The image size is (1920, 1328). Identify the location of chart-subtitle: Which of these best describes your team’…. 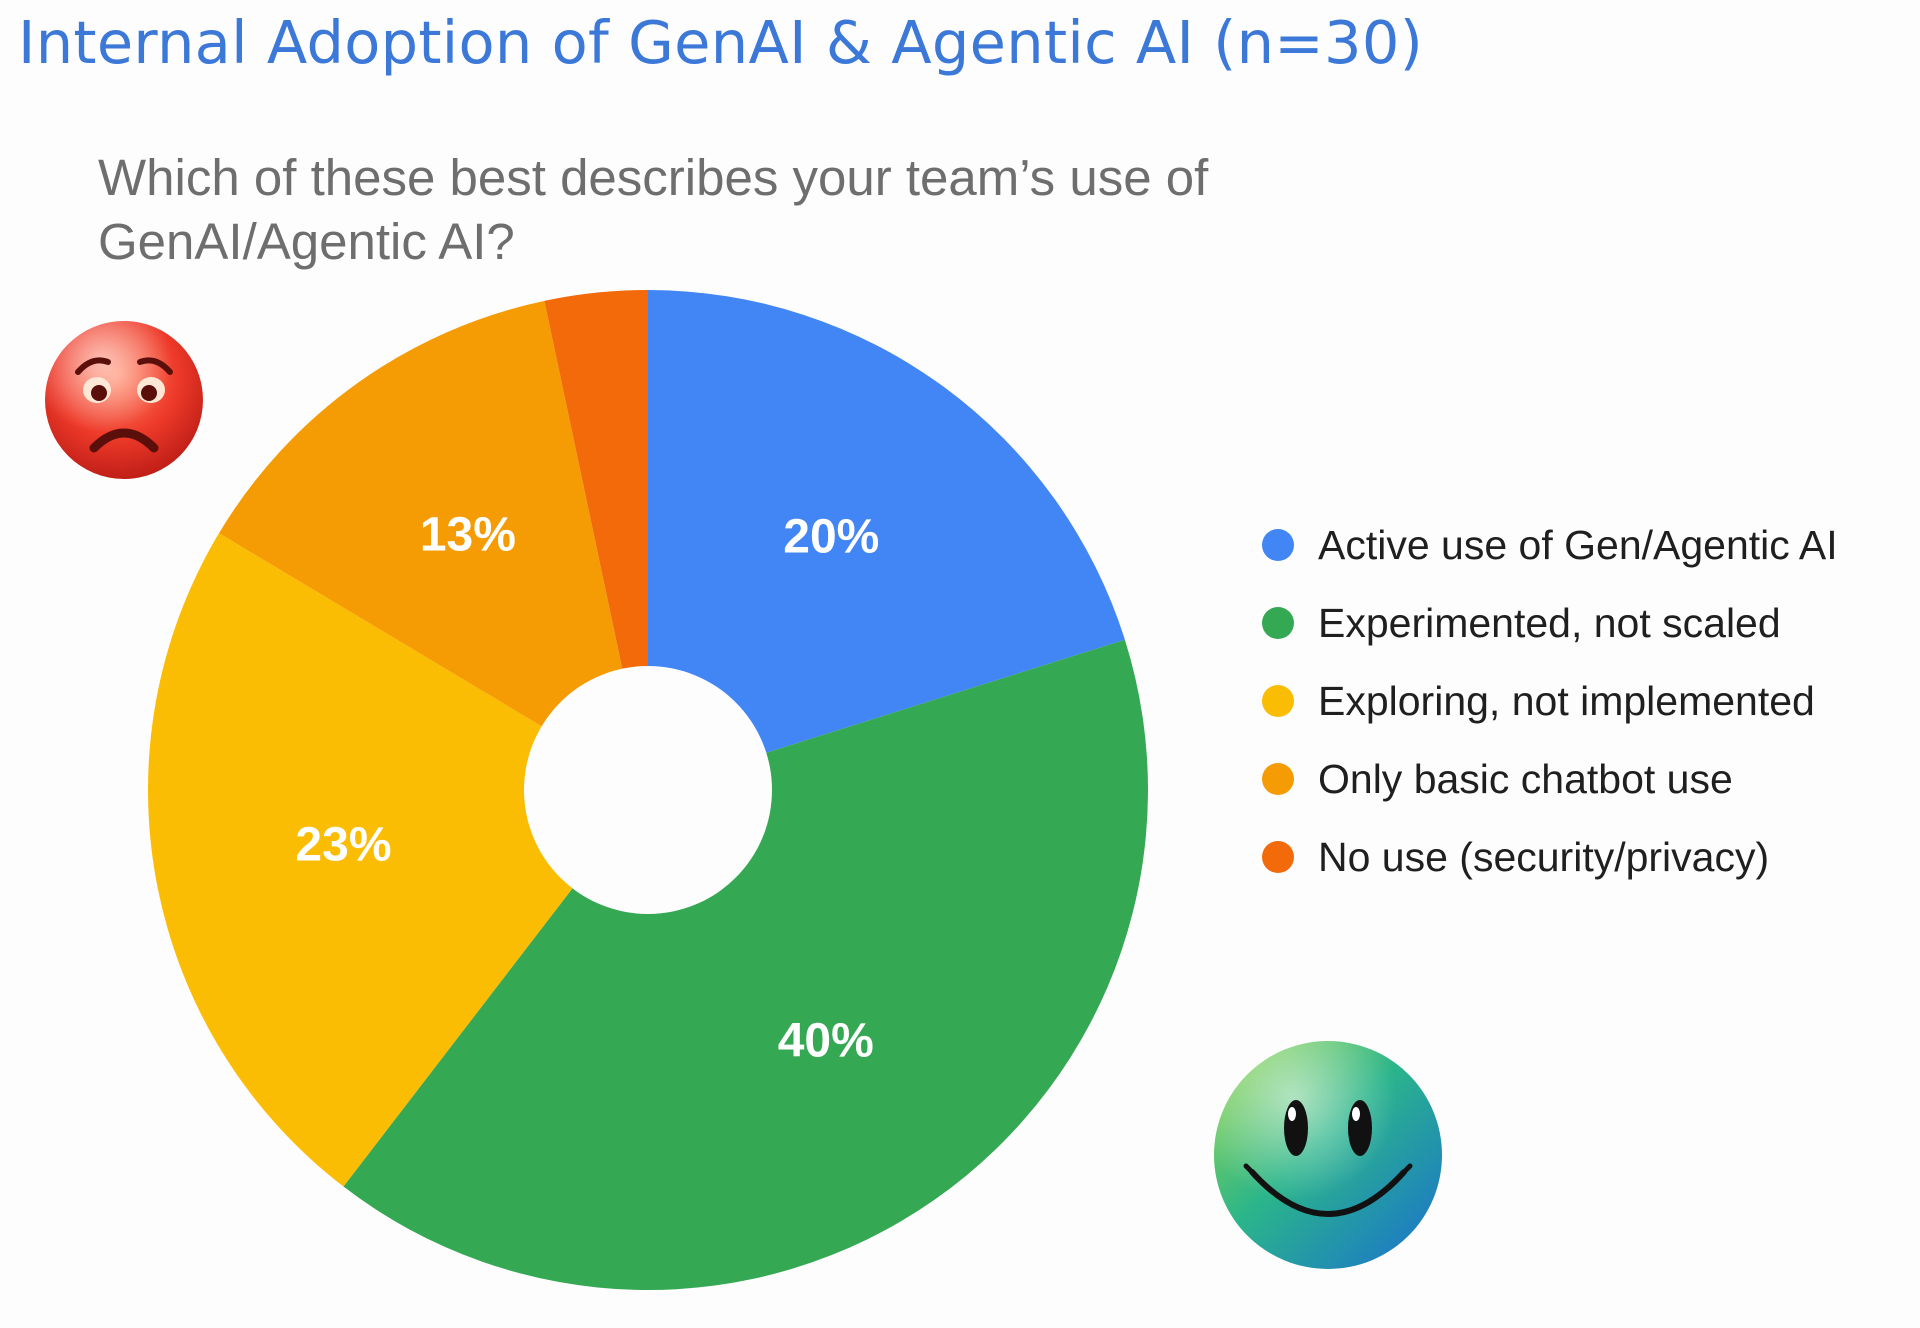
(653, 209).